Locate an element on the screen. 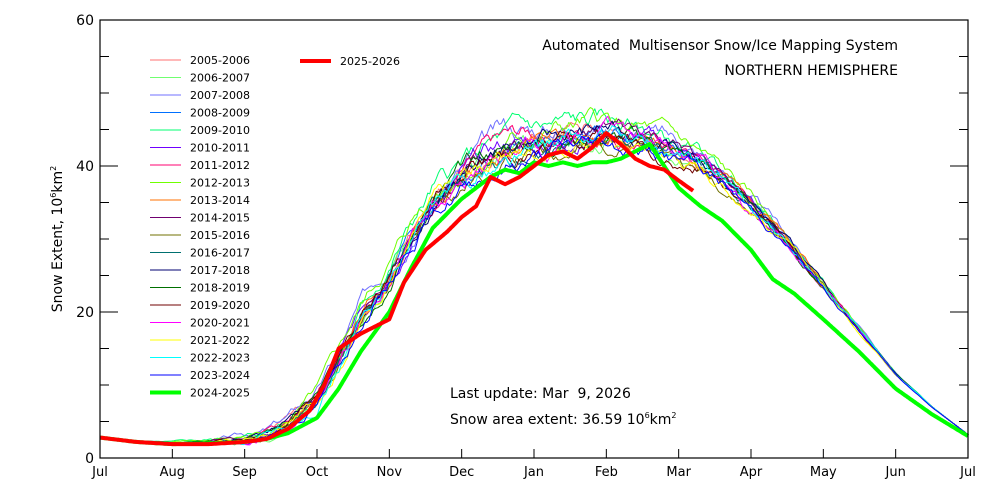 This screenshot has width=1000, height=500. y-axis-label-text: Snow Extent, 10 is located at coordinates (58, 255).